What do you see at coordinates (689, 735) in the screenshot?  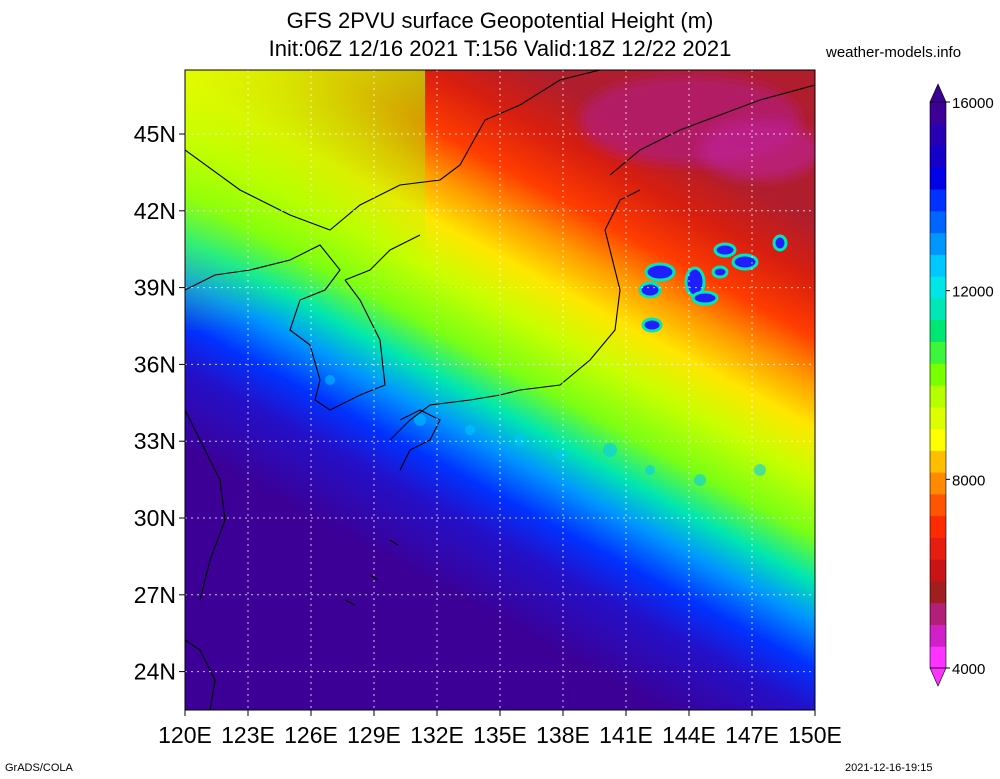 I see `lon-tick-label: 144E` at bounding box center [689, 735].